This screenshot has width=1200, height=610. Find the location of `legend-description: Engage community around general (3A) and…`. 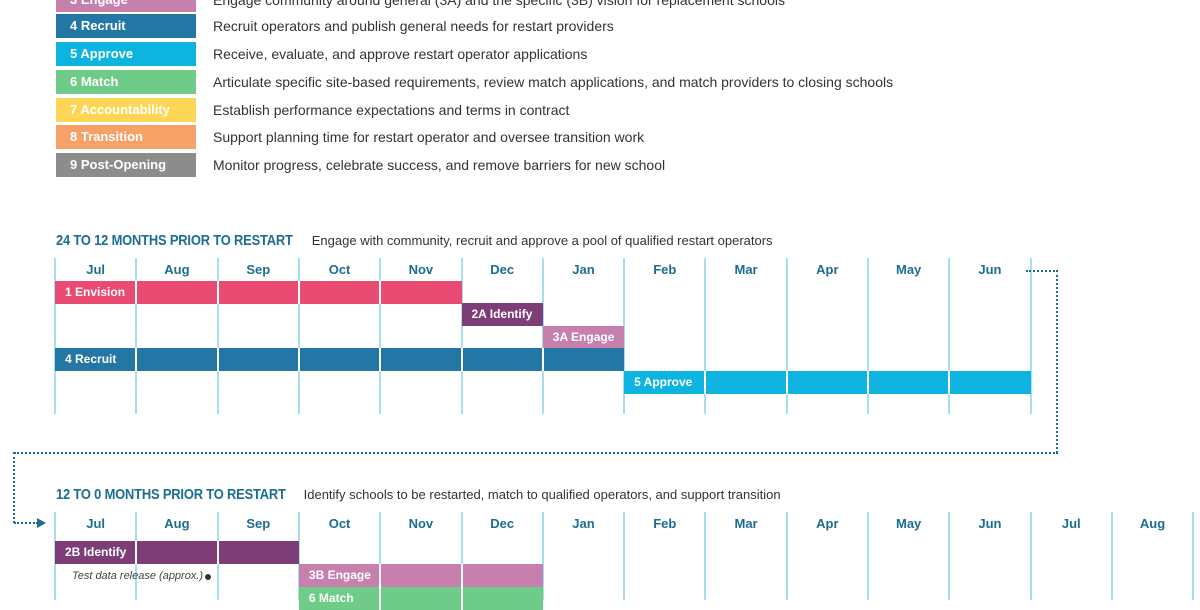

legend-description: Engage community around general (3A) and… is located at coordinates (499, 4).